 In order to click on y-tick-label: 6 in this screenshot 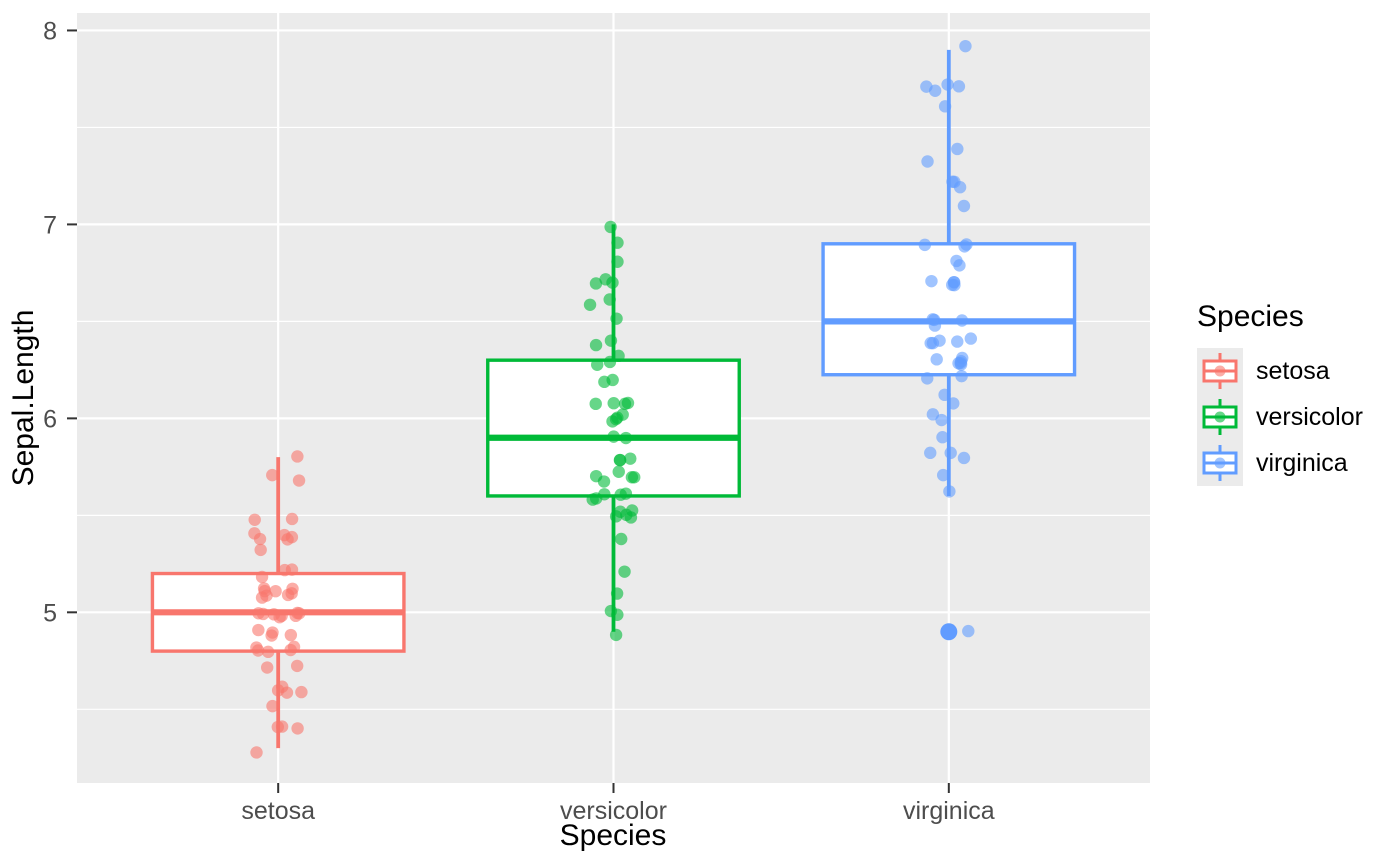, I will do `click(50, 419)`.